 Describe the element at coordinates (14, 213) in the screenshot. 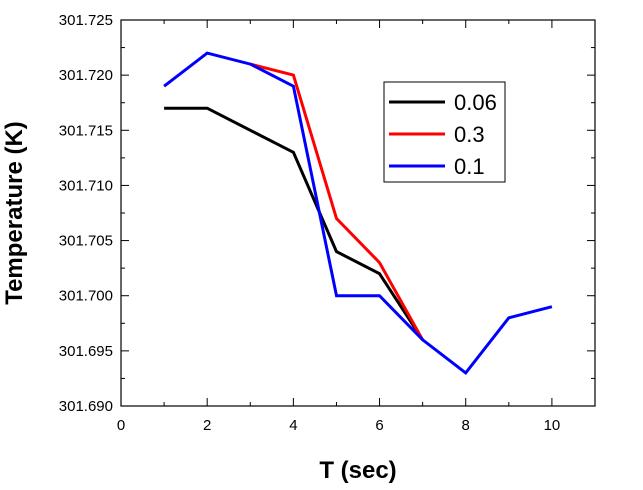

I see `y-axis-title: Temperature (K)` at that location.